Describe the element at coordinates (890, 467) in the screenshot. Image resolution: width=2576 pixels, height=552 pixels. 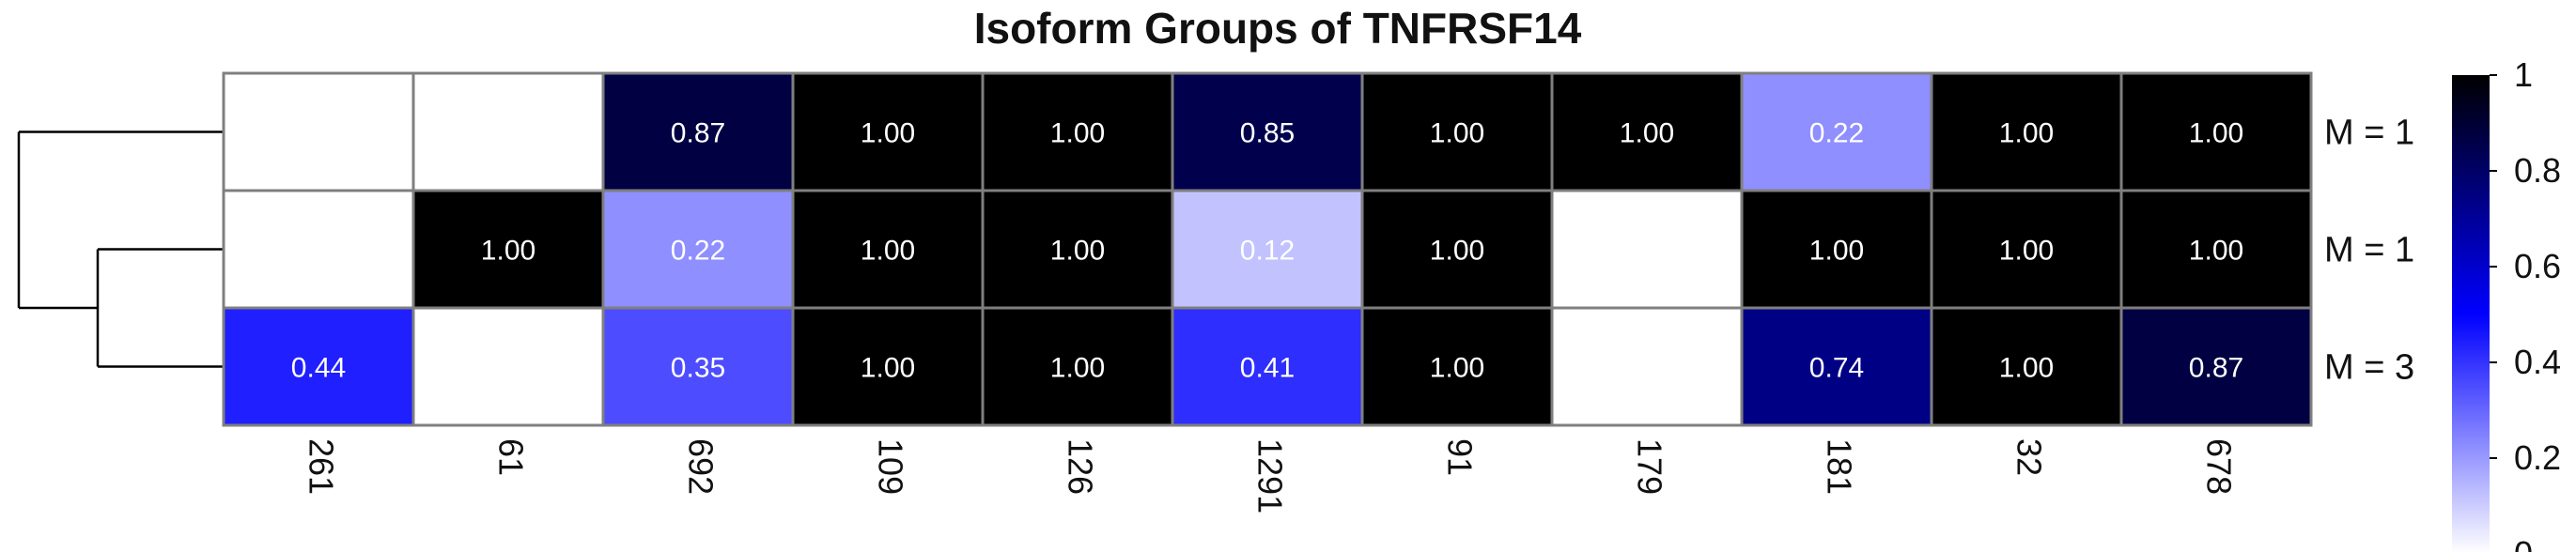
I see `column-label: 109` at that location.